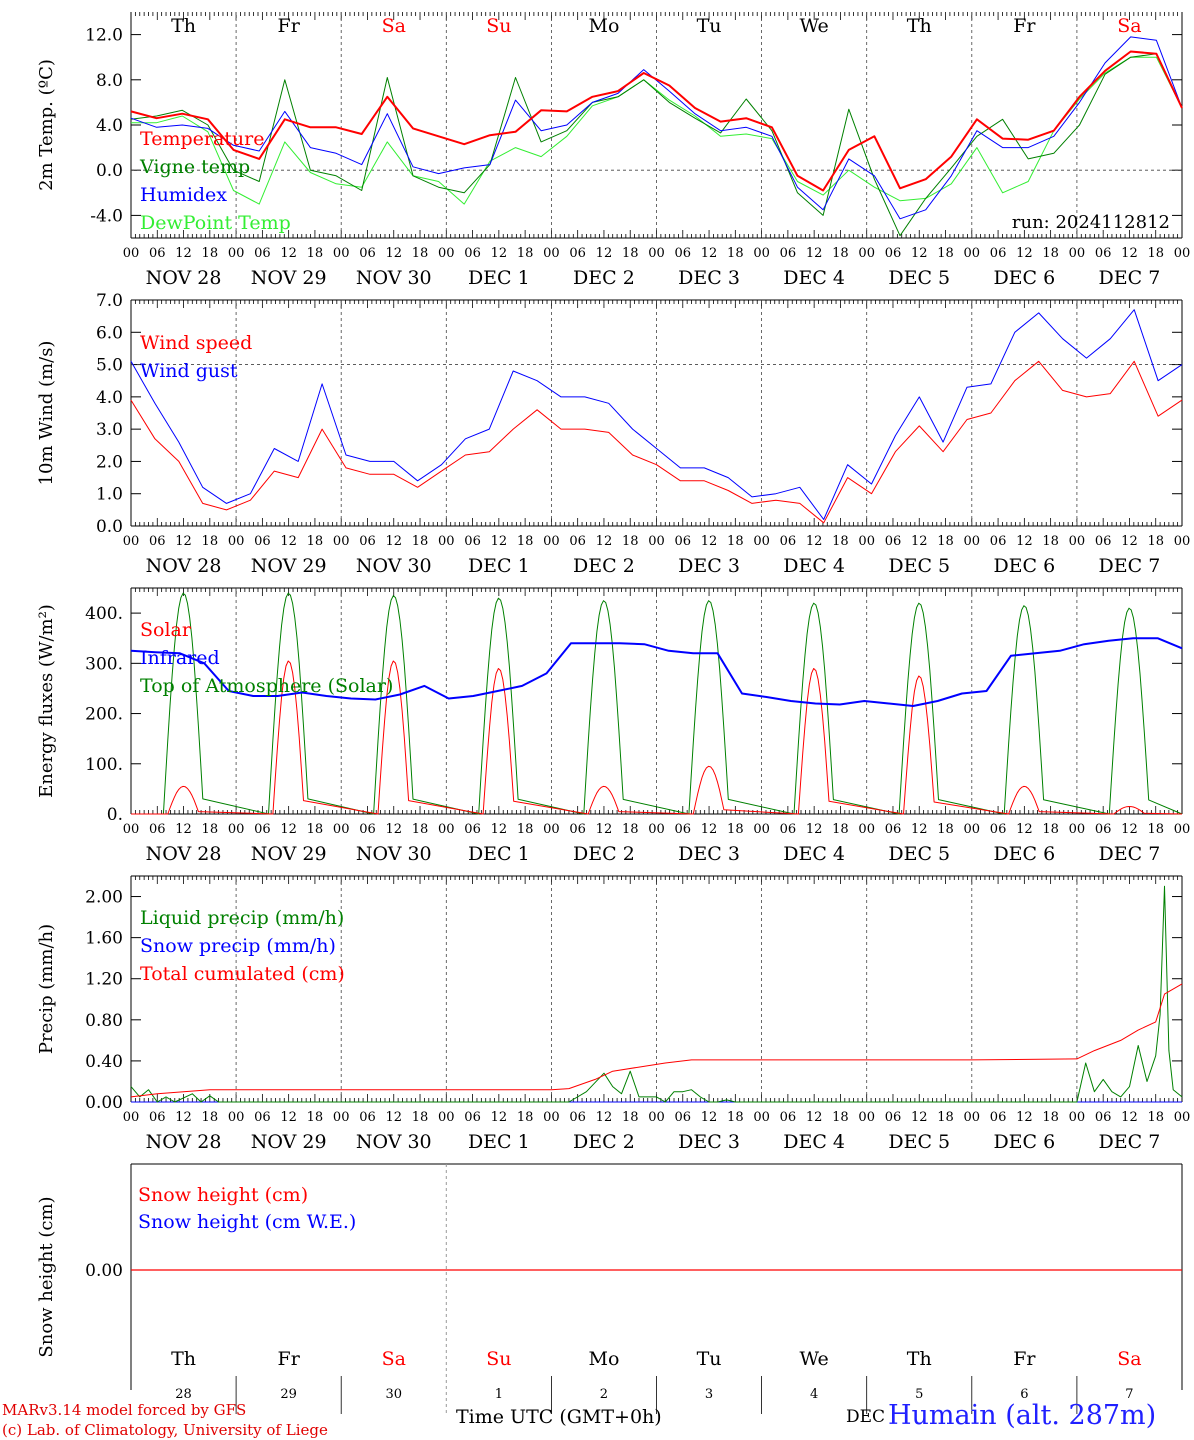 The height and width of the screenshot is (1440, 1194). Describe the element at coordinates (180, 658) in the screenshot. I see `legend-entry: Infrared` at that location.